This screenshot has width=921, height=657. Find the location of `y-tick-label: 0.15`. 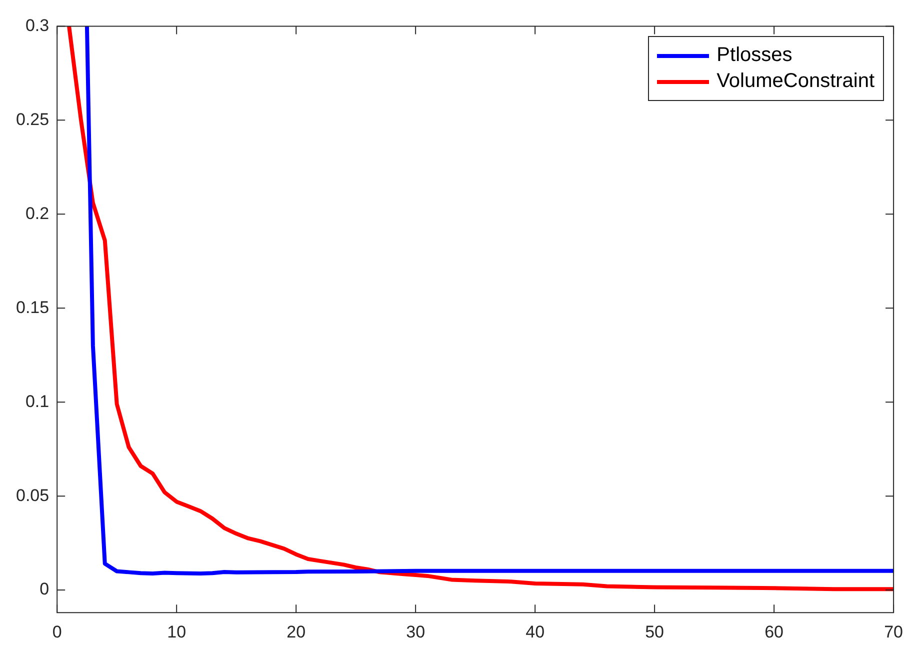

y-tick-label: 0.15 is located at coordinates (33, 307).